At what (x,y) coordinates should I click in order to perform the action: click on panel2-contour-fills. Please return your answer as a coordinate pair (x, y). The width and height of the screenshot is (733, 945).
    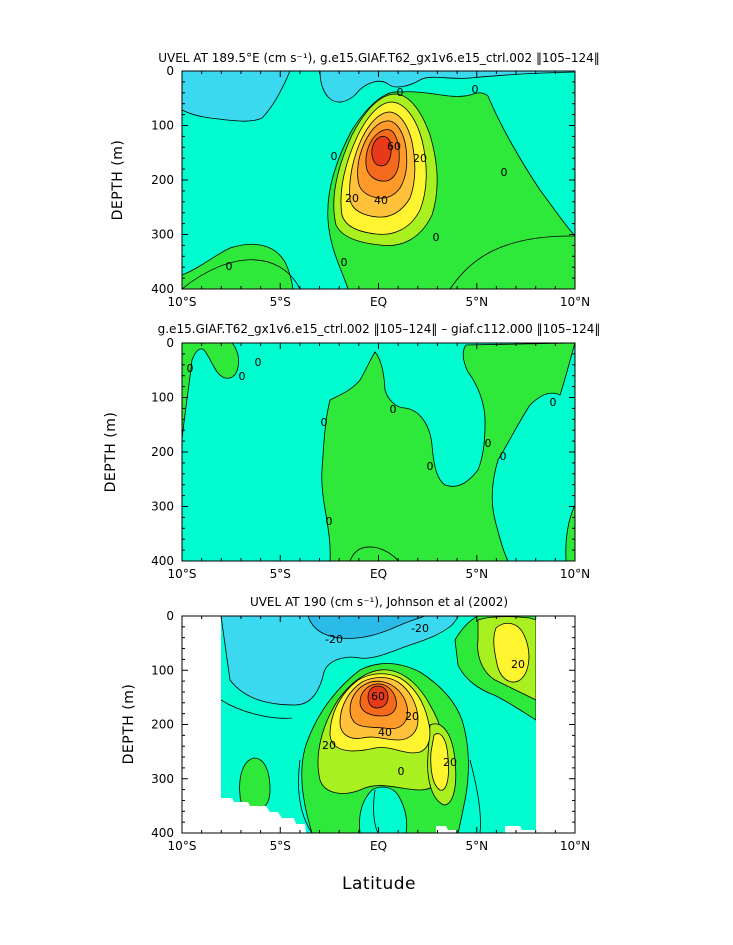
    Looking at the image, I should click on (378, 452).